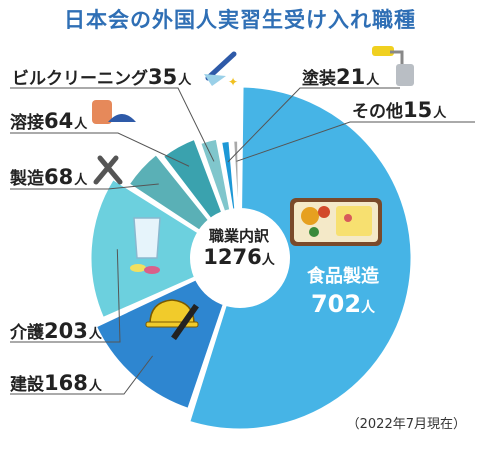 This screenshot has width=480, height=455. I want to click on bento-icon, so click(336, 222).